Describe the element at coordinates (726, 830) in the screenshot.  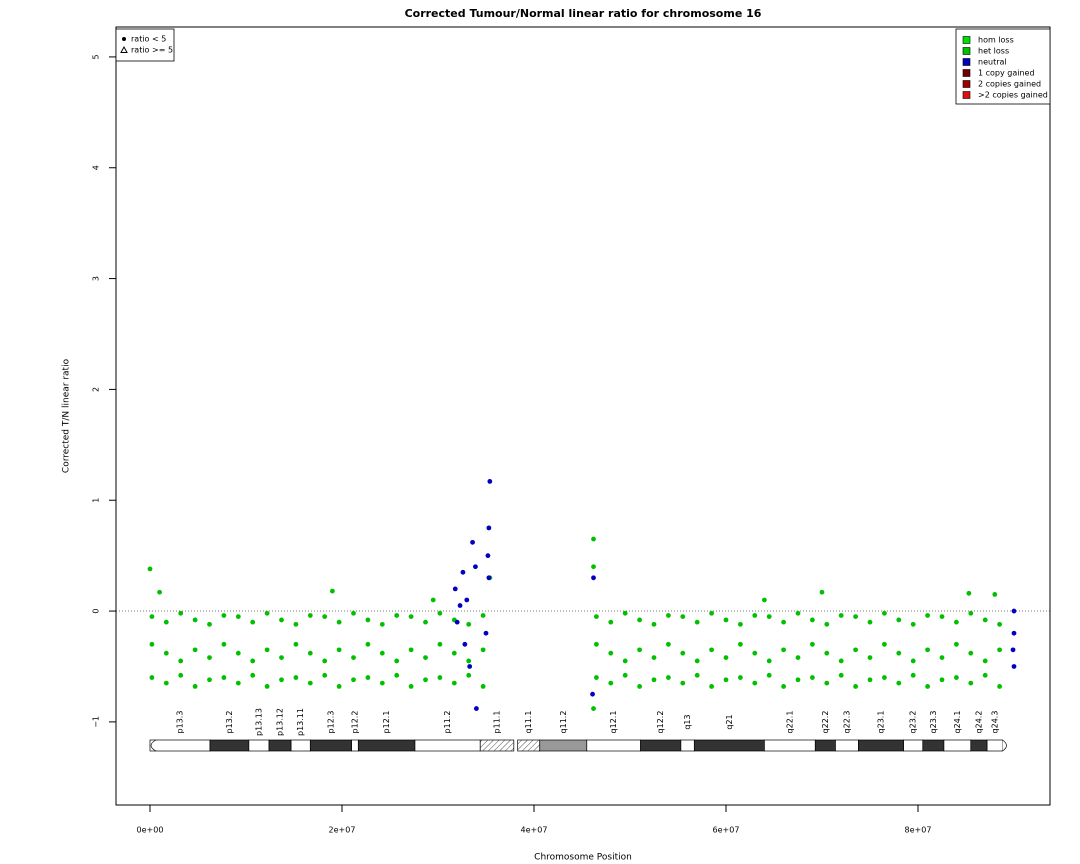
I see `x-tick-label: 6e+07` at that location.